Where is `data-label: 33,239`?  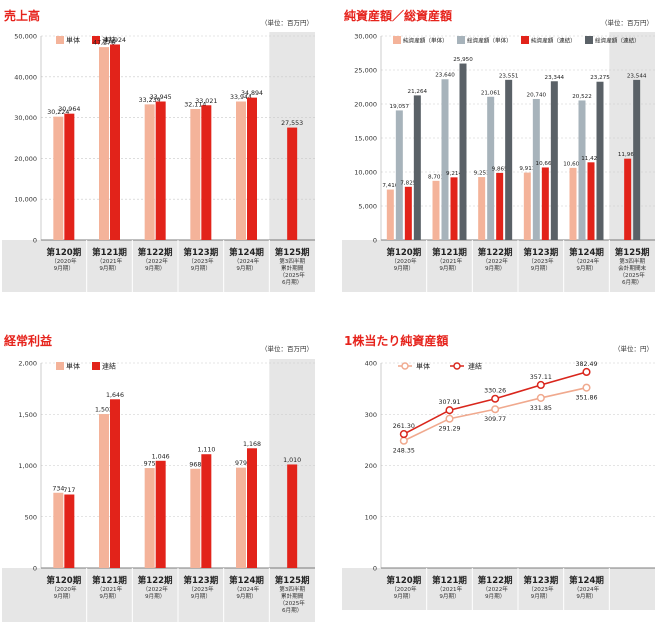 data-label: 33,239 is located at coordinates (150, 100).